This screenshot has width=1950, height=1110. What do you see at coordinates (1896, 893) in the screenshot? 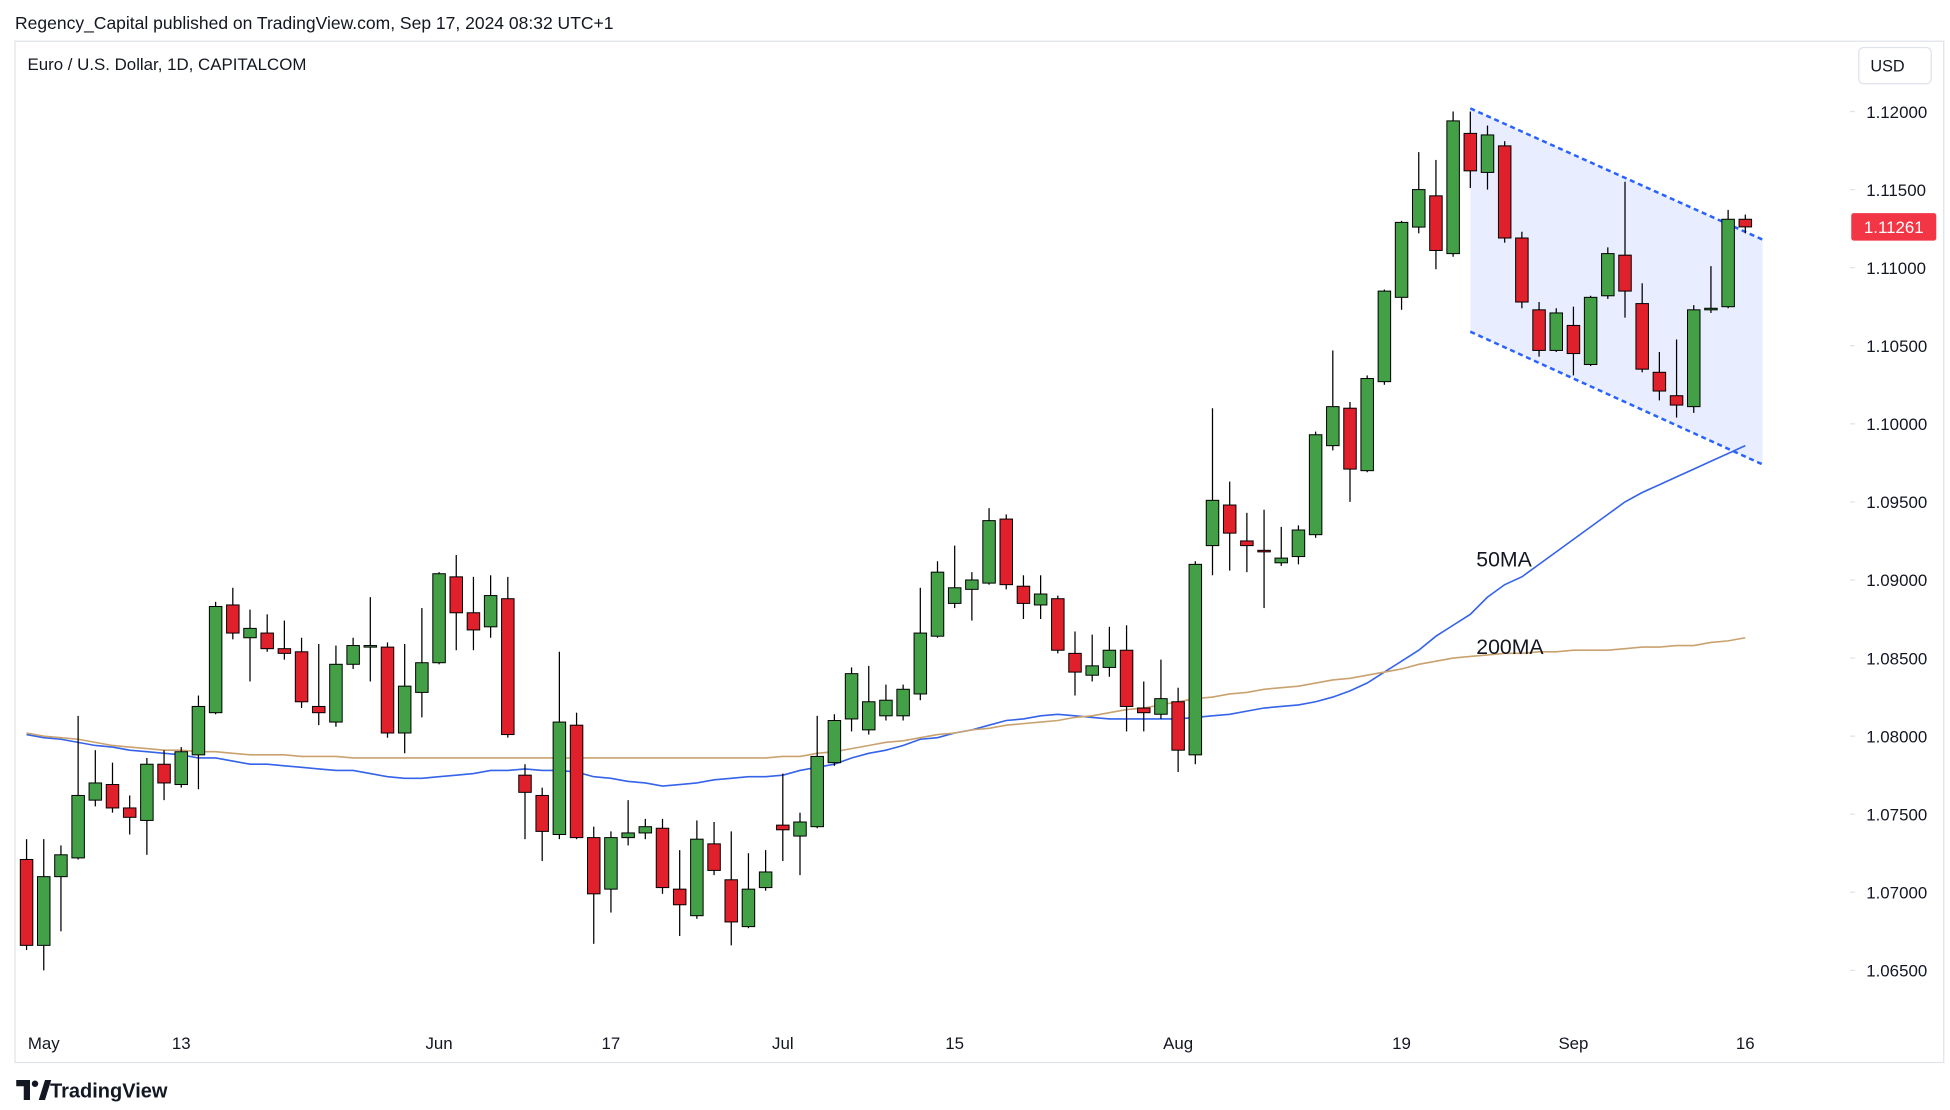
I see `y-tick-label: 1.07000` at bounding box center [1896, 893].